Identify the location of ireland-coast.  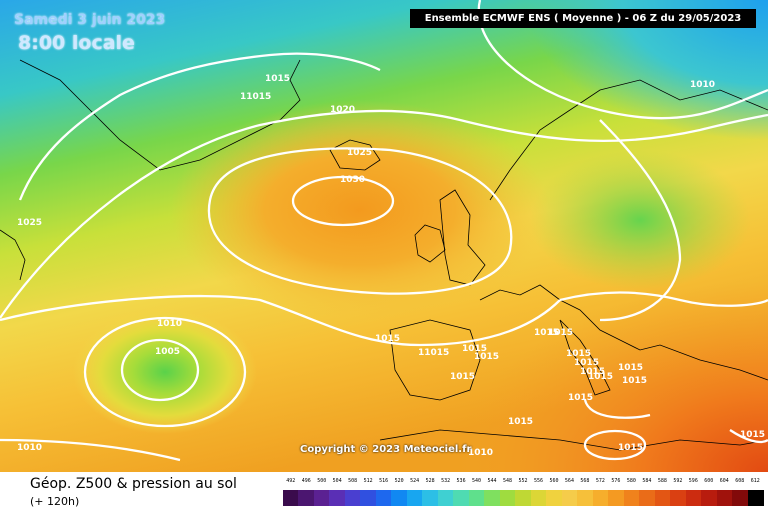
(430, 243).